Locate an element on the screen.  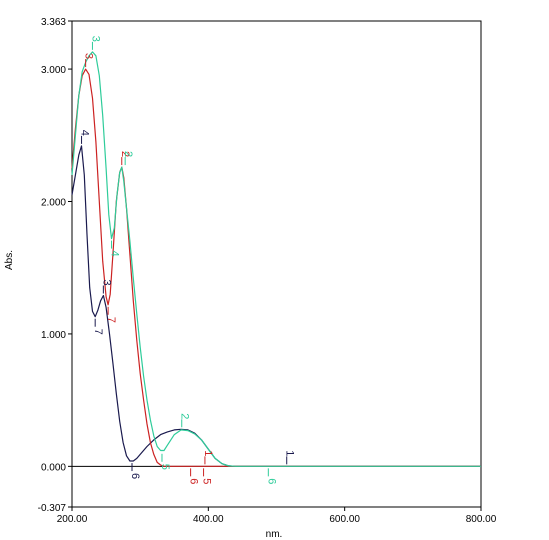
x-tick-label: 200.00 is located at coordinates (72, 519).